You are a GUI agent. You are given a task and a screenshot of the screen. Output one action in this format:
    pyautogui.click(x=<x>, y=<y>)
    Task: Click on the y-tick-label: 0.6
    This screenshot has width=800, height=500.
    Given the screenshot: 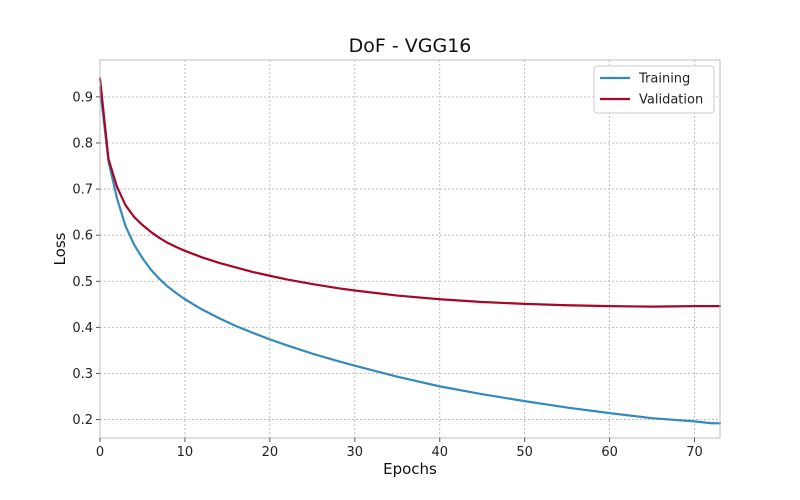 What is the action you would take?
    pyautogui.click(x=82, y=236)
    